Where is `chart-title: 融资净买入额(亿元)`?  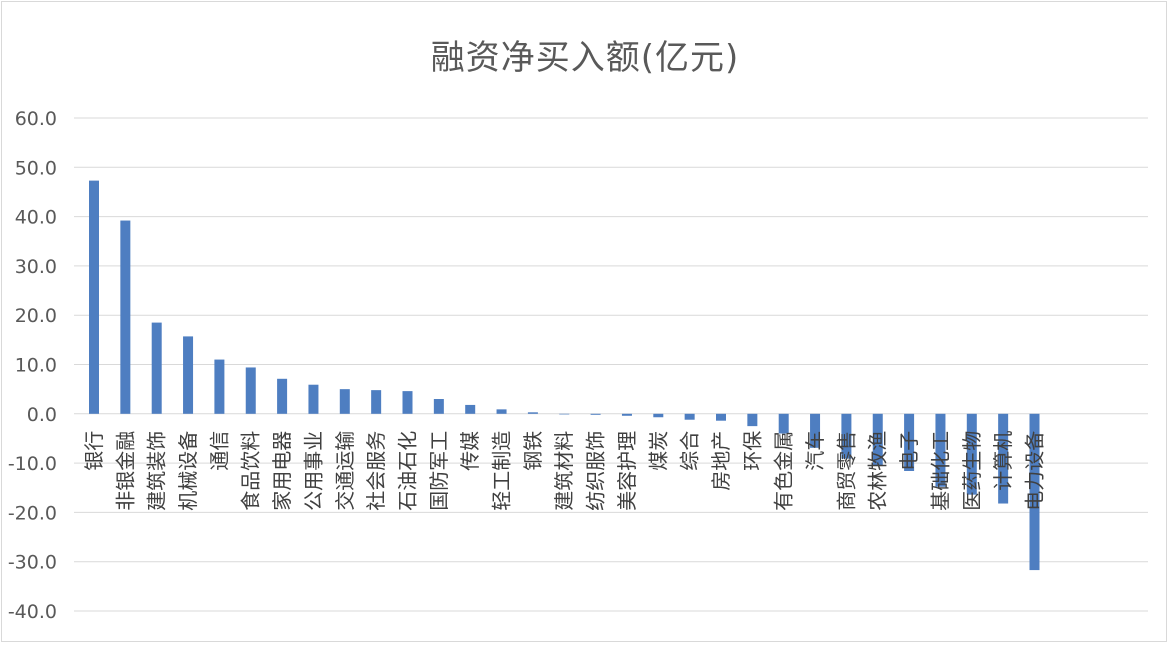
chart-title: 融资净买入额(亿元) is located at coordinates (585, 58).